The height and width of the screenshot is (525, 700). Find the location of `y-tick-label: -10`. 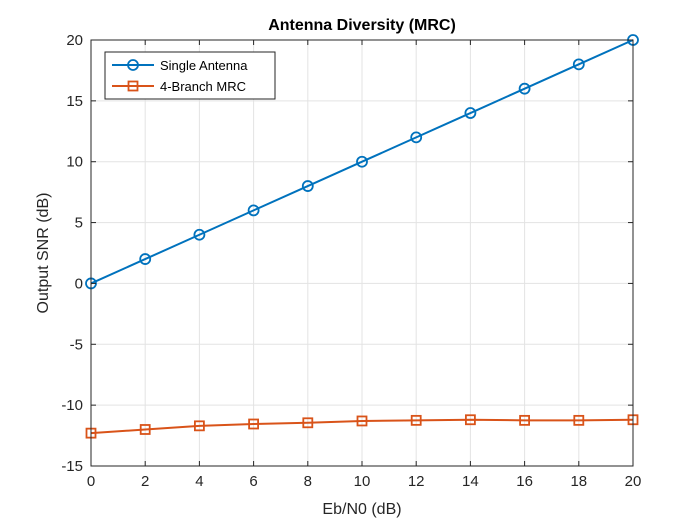

y-tick-label: -10 is located at coordinates (72, 405).